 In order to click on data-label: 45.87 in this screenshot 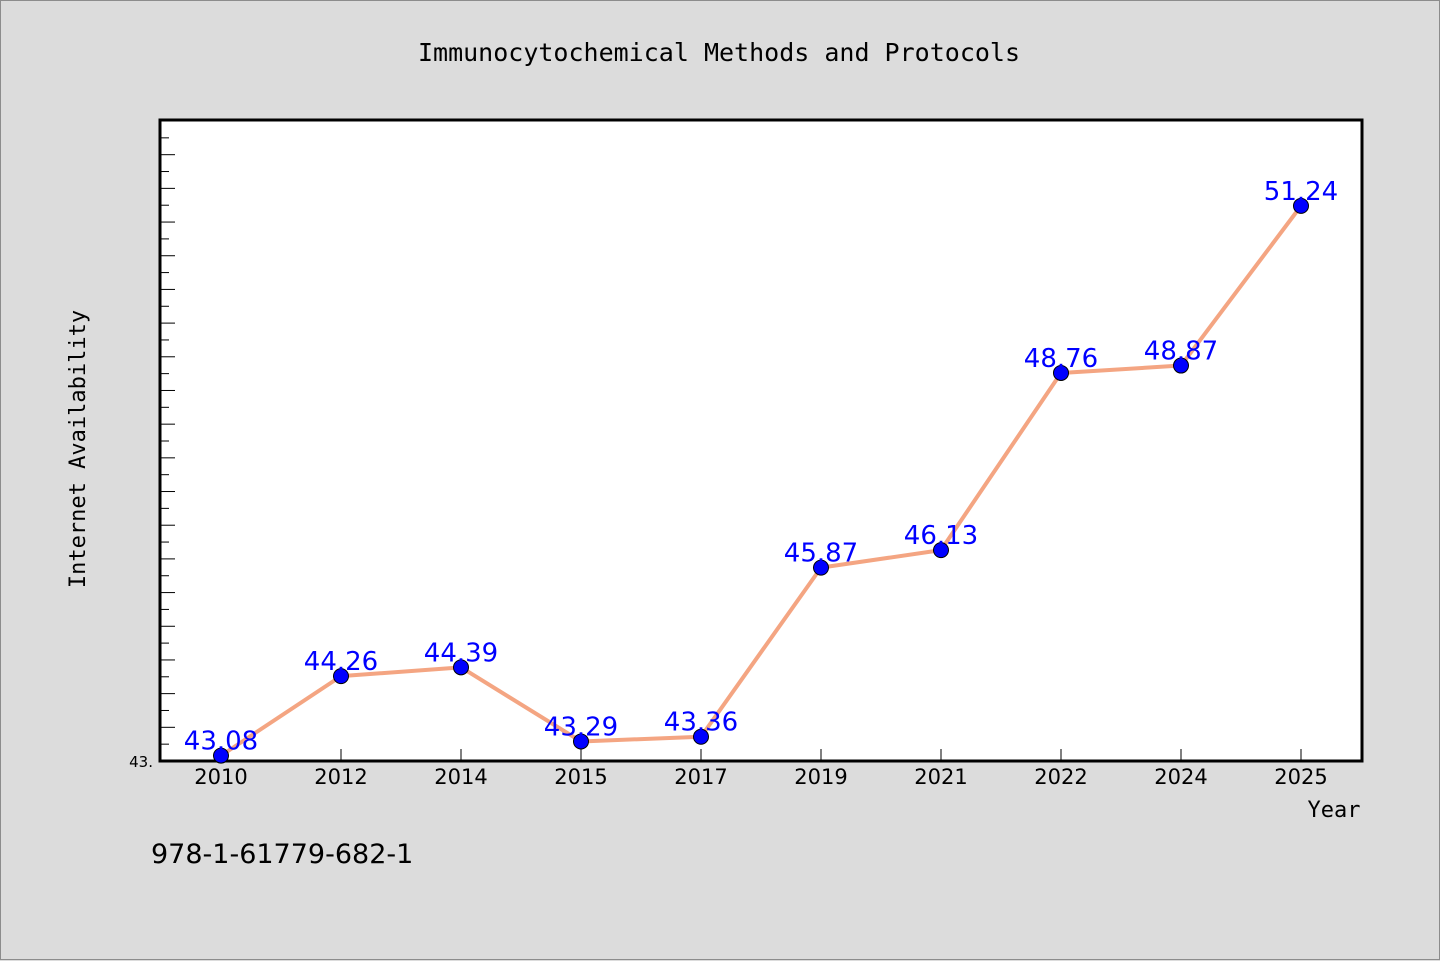, I will do `click(821, 554)`.